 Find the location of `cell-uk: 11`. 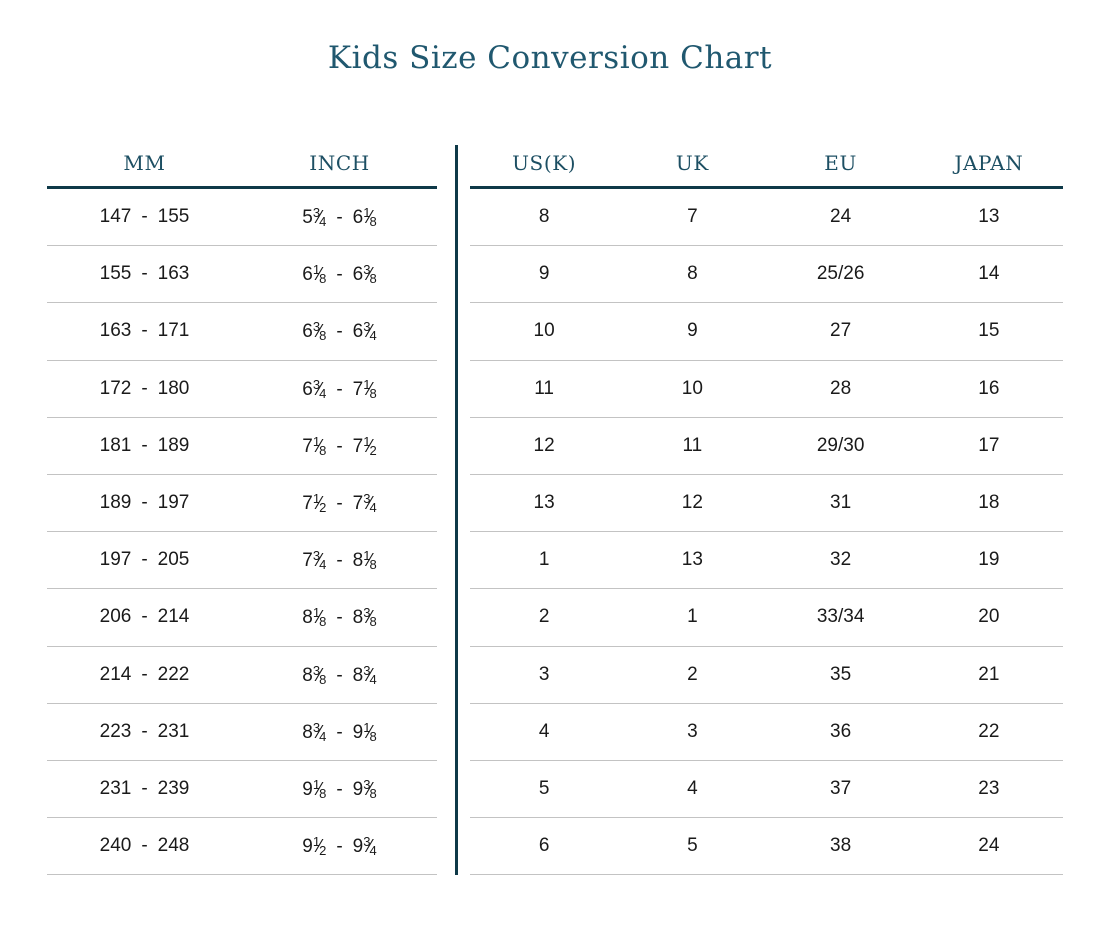

cell-uk: 11 is located at coordinates (692, 445).